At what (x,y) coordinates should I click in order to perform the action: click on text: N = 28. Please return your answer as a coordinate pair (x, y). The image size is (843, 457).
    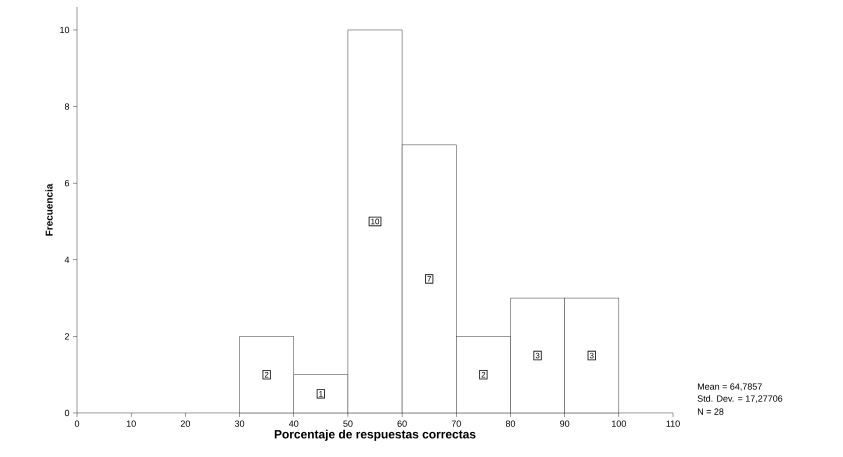
    Looking at the image, I should click on (711, 411).